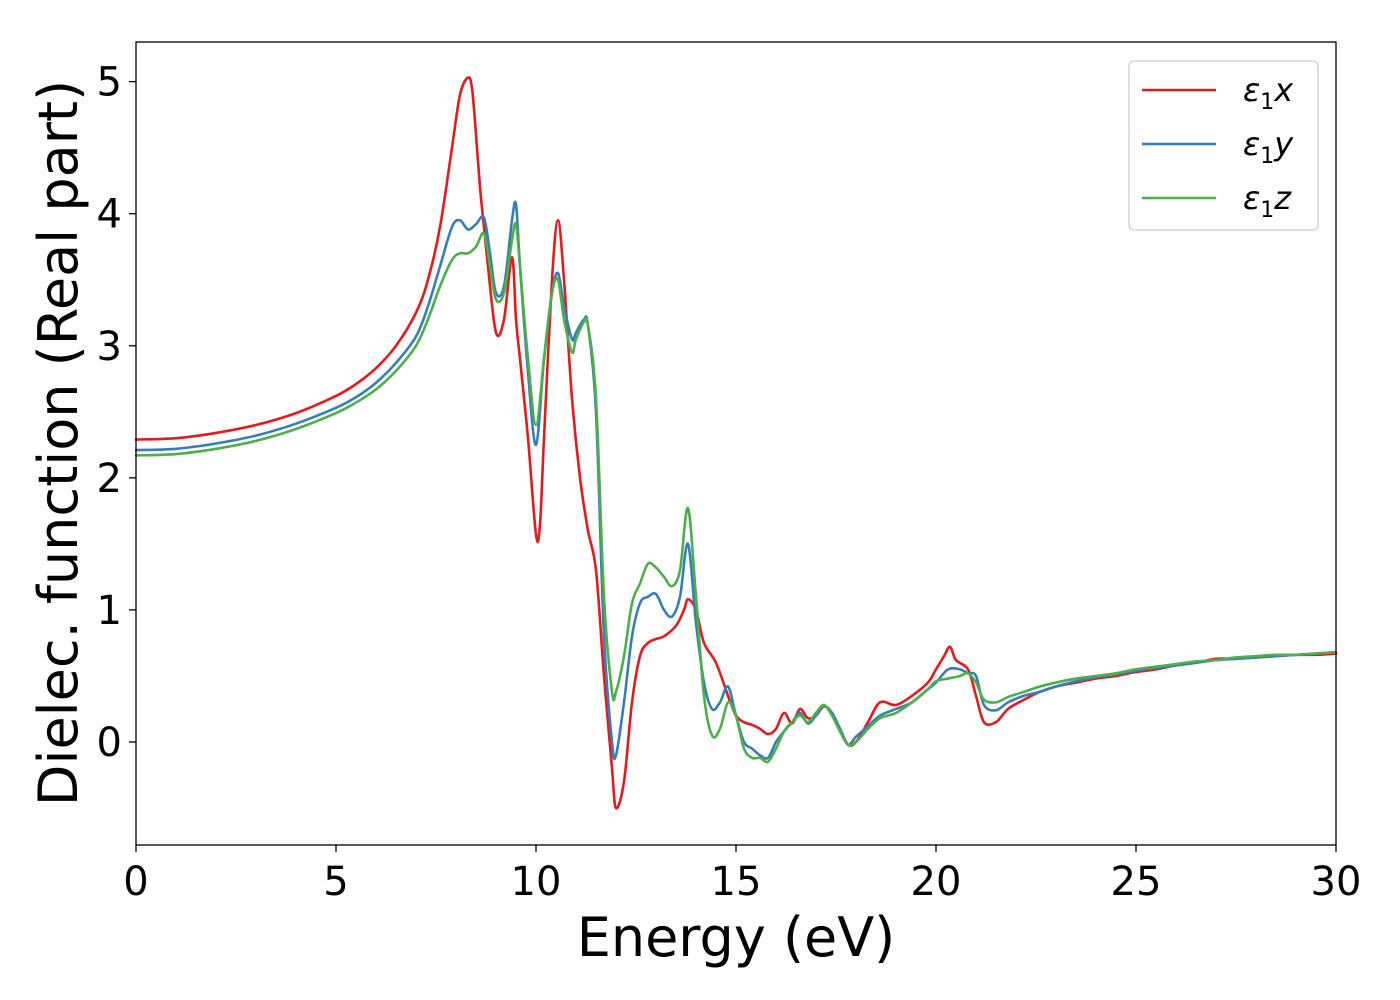  What do you see at coordinates (109, 611) in the screenshot?
I see `y-tick-label: 1` at bounding box center [109, 611].